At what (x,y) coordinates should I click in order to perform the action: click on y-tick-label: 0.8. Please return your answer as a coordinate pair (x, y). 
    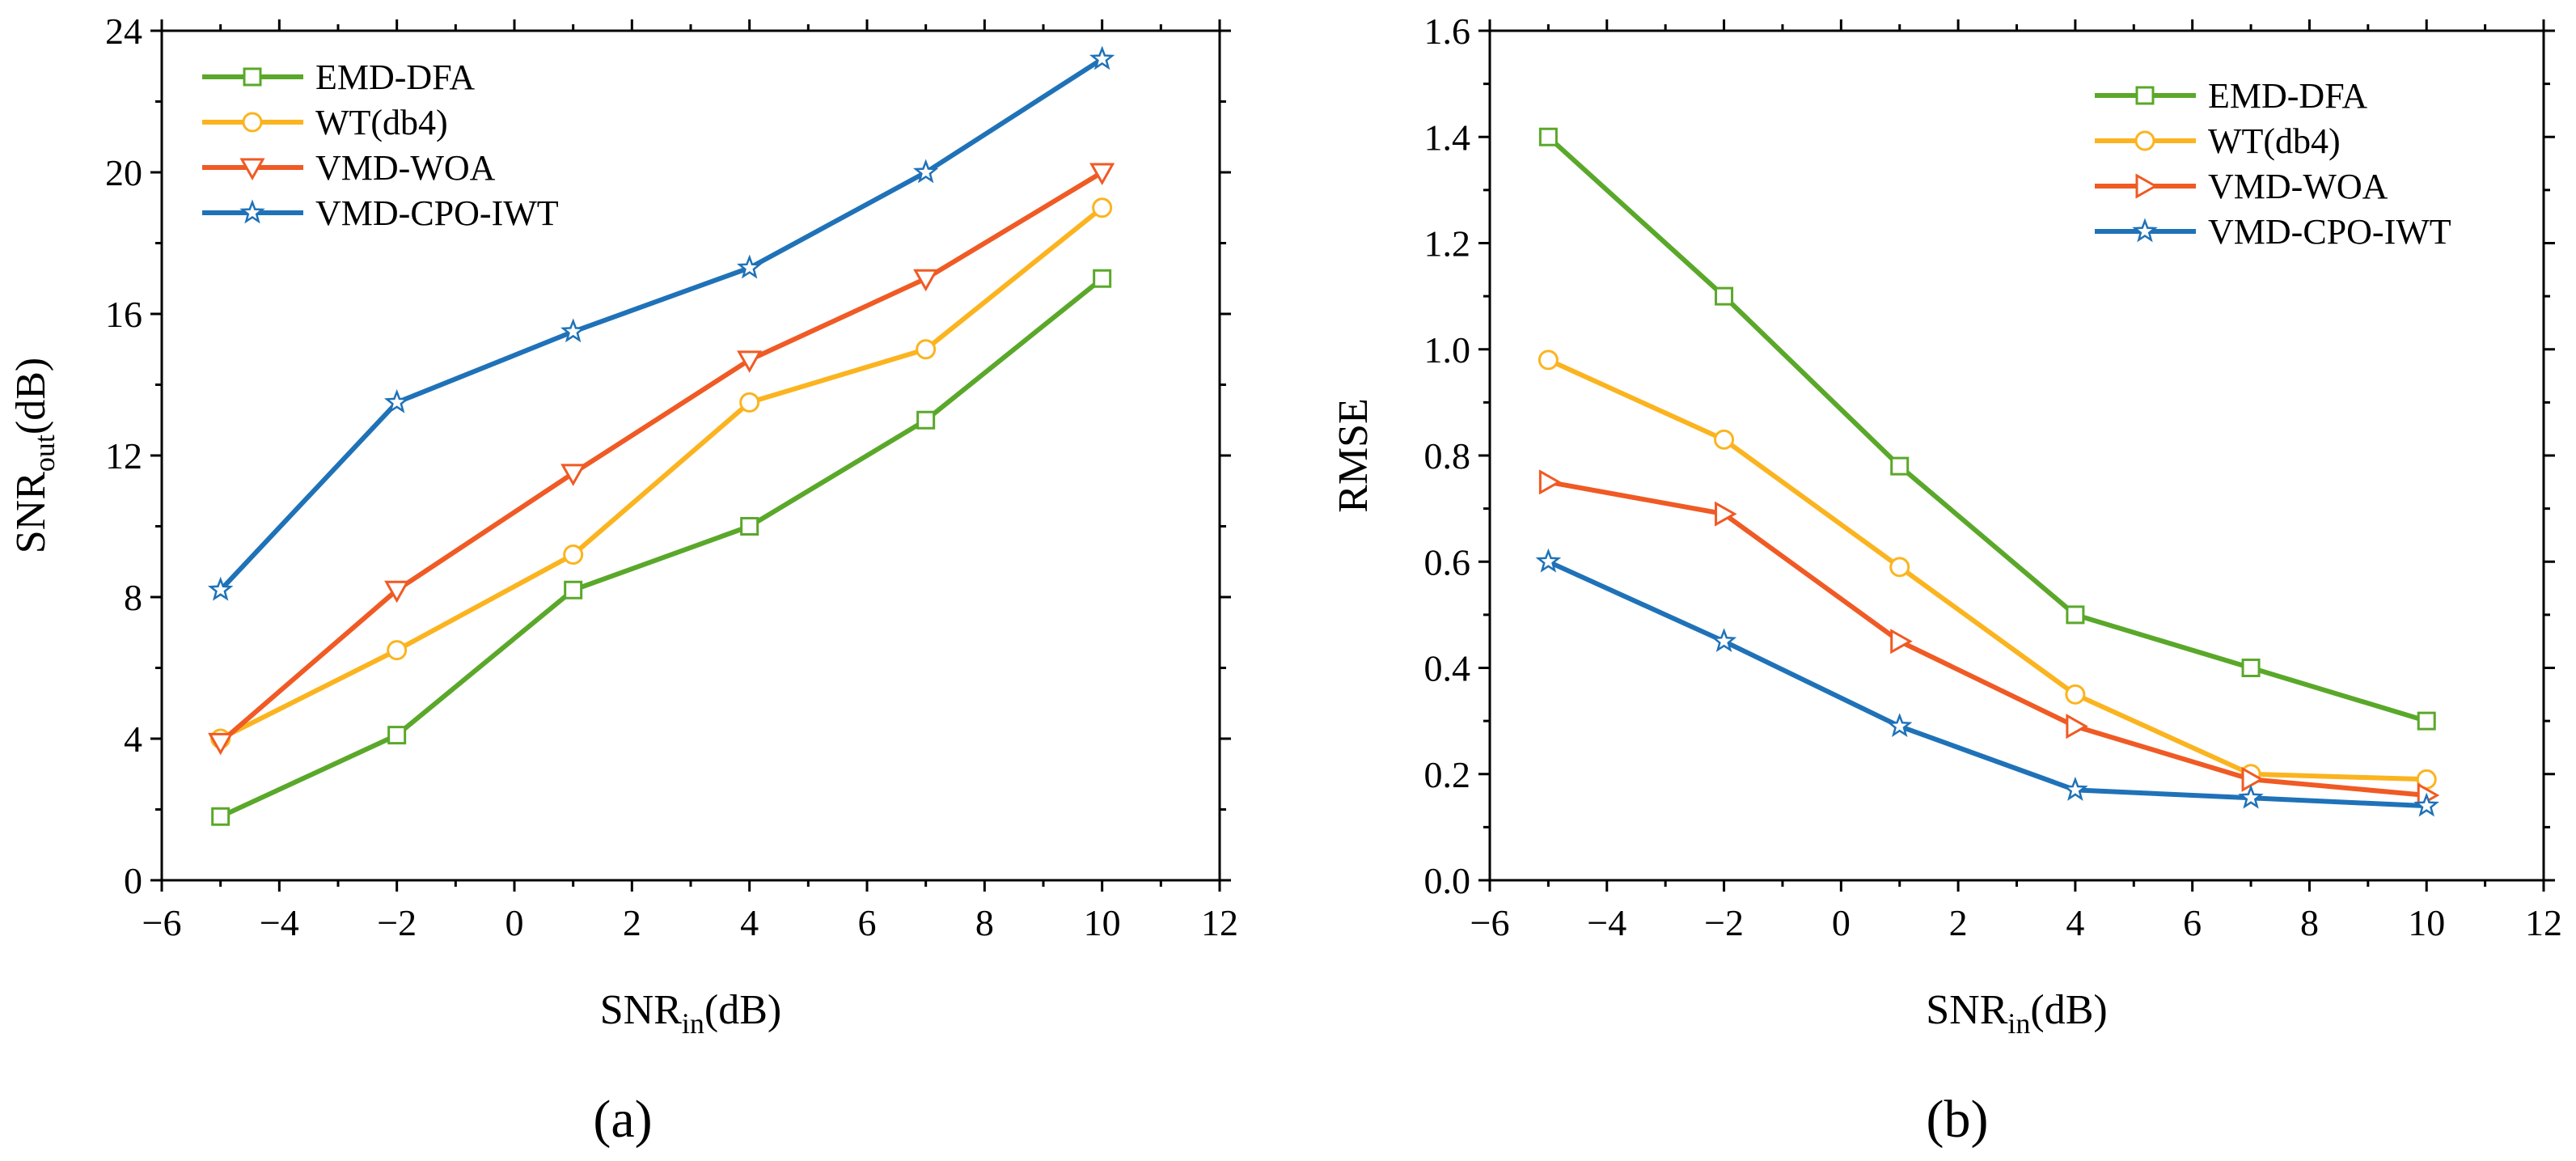
    Looking at the image, I should click on (1448, 456).